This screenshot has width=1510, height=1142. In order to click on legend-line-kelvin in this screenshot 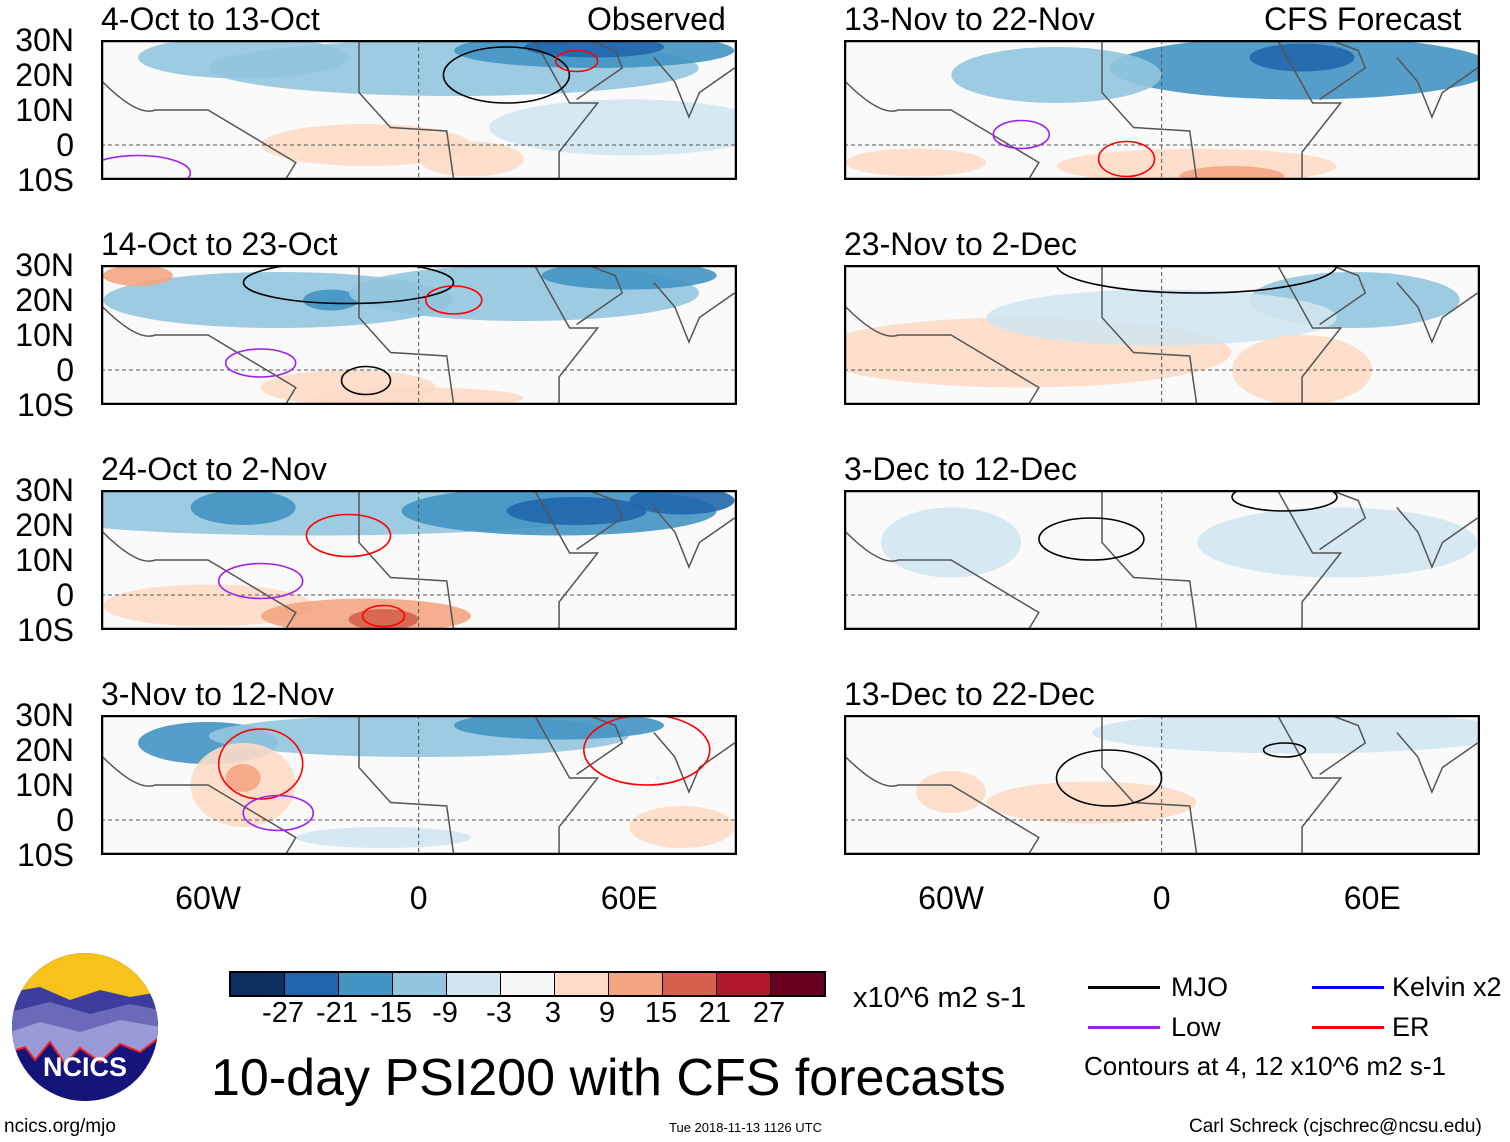, I will do `click(1348, 987)`.